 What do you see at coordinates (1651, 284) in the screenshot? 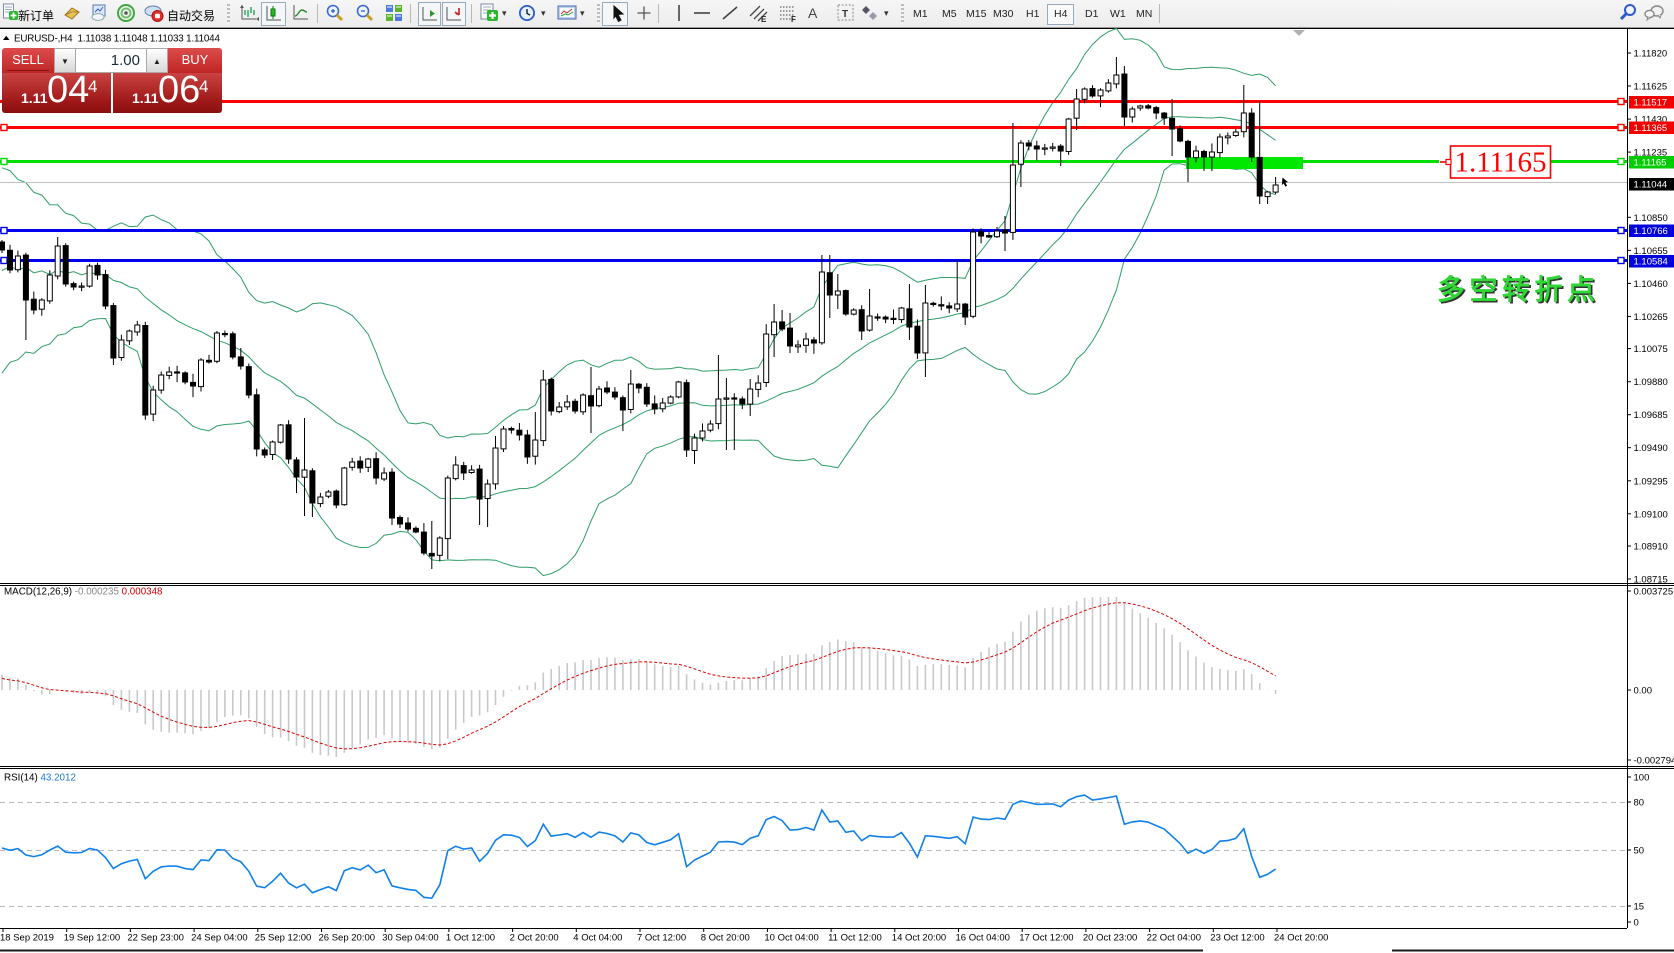
I see `svg-text: 1.10460` at bounding box center [1651, 284].